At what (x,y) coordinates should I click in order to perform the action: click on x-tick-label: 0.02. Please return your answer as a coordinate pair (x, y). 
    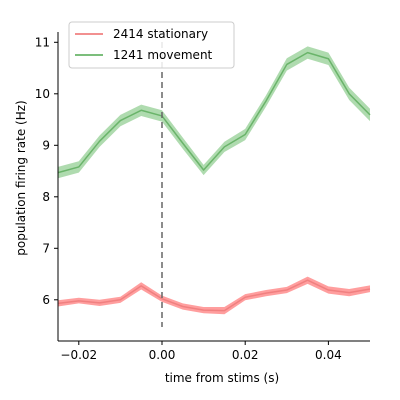
    Looking at the image, I should click on (245, 355).